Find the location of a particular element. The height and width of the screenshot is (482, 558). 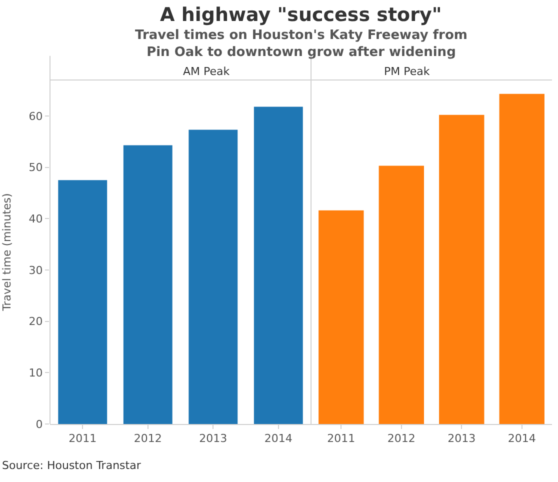

y-tick-label: 0 is located at coordinates (39, 424).